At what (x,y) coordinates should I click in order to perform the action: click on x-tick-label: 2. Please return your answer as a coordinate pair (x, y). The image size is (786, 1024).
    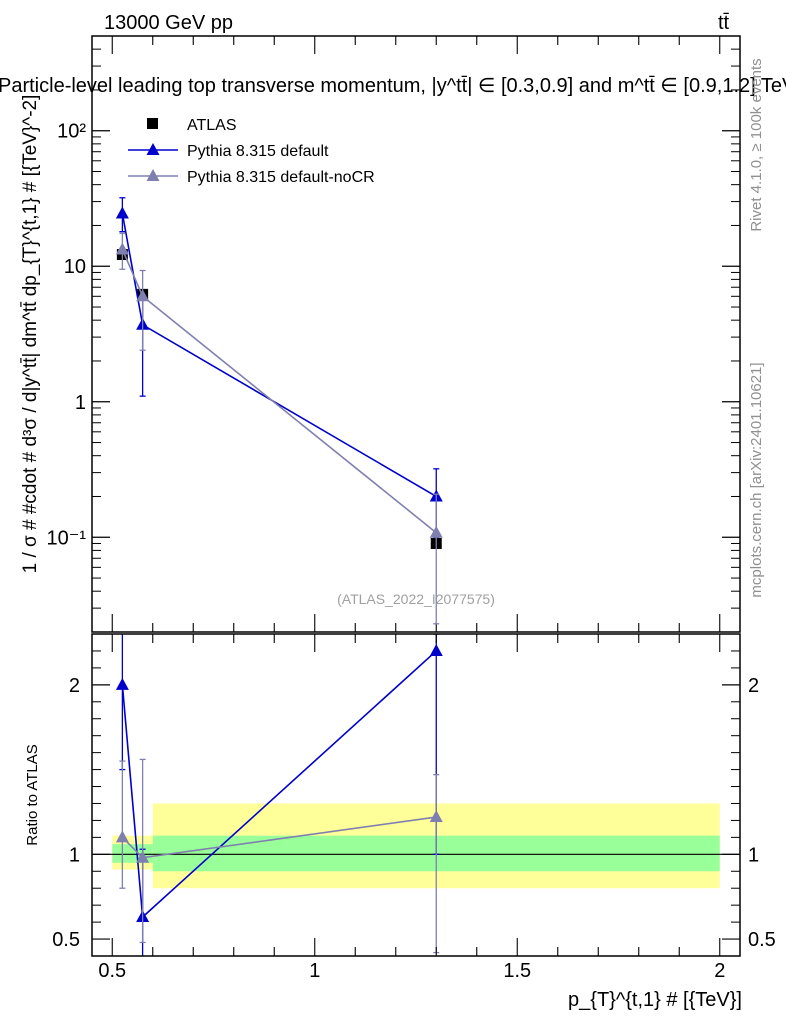
    Looking at the image, I should click on (719, 971).